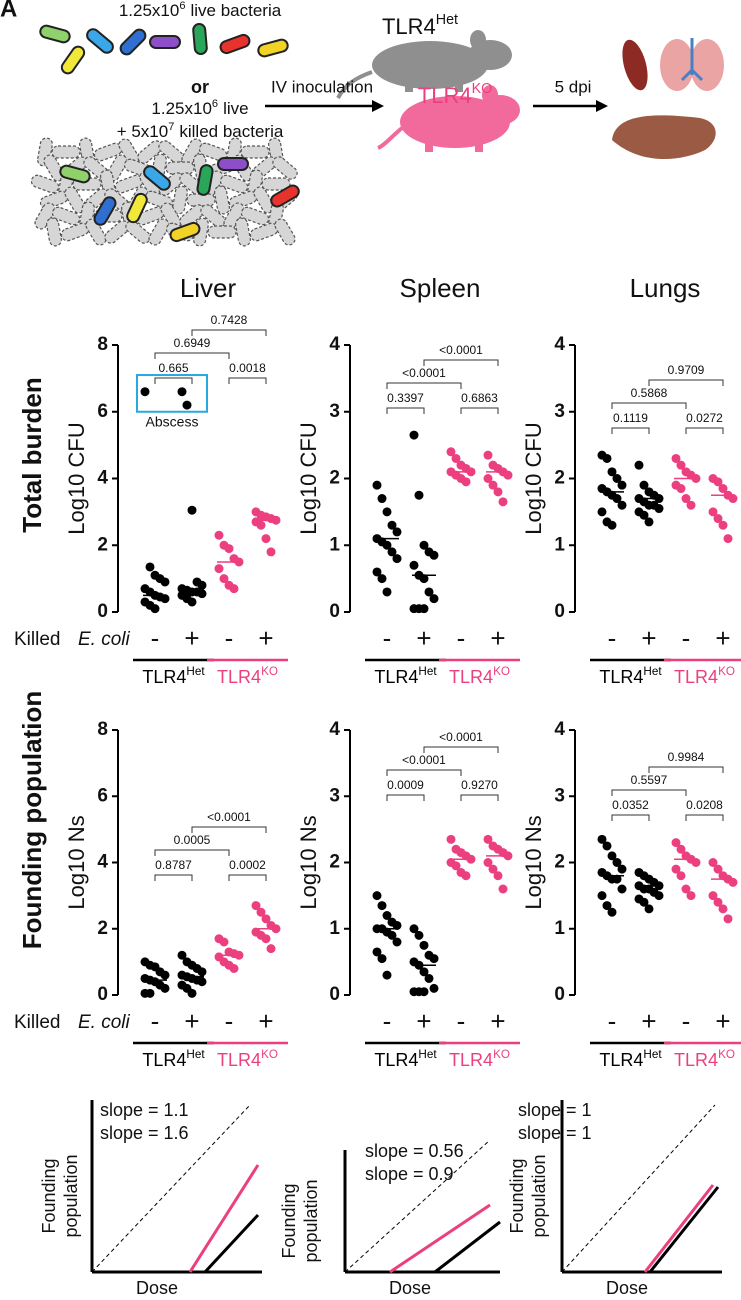  I want to click on p-value: 0.0005, so click(192, 840).